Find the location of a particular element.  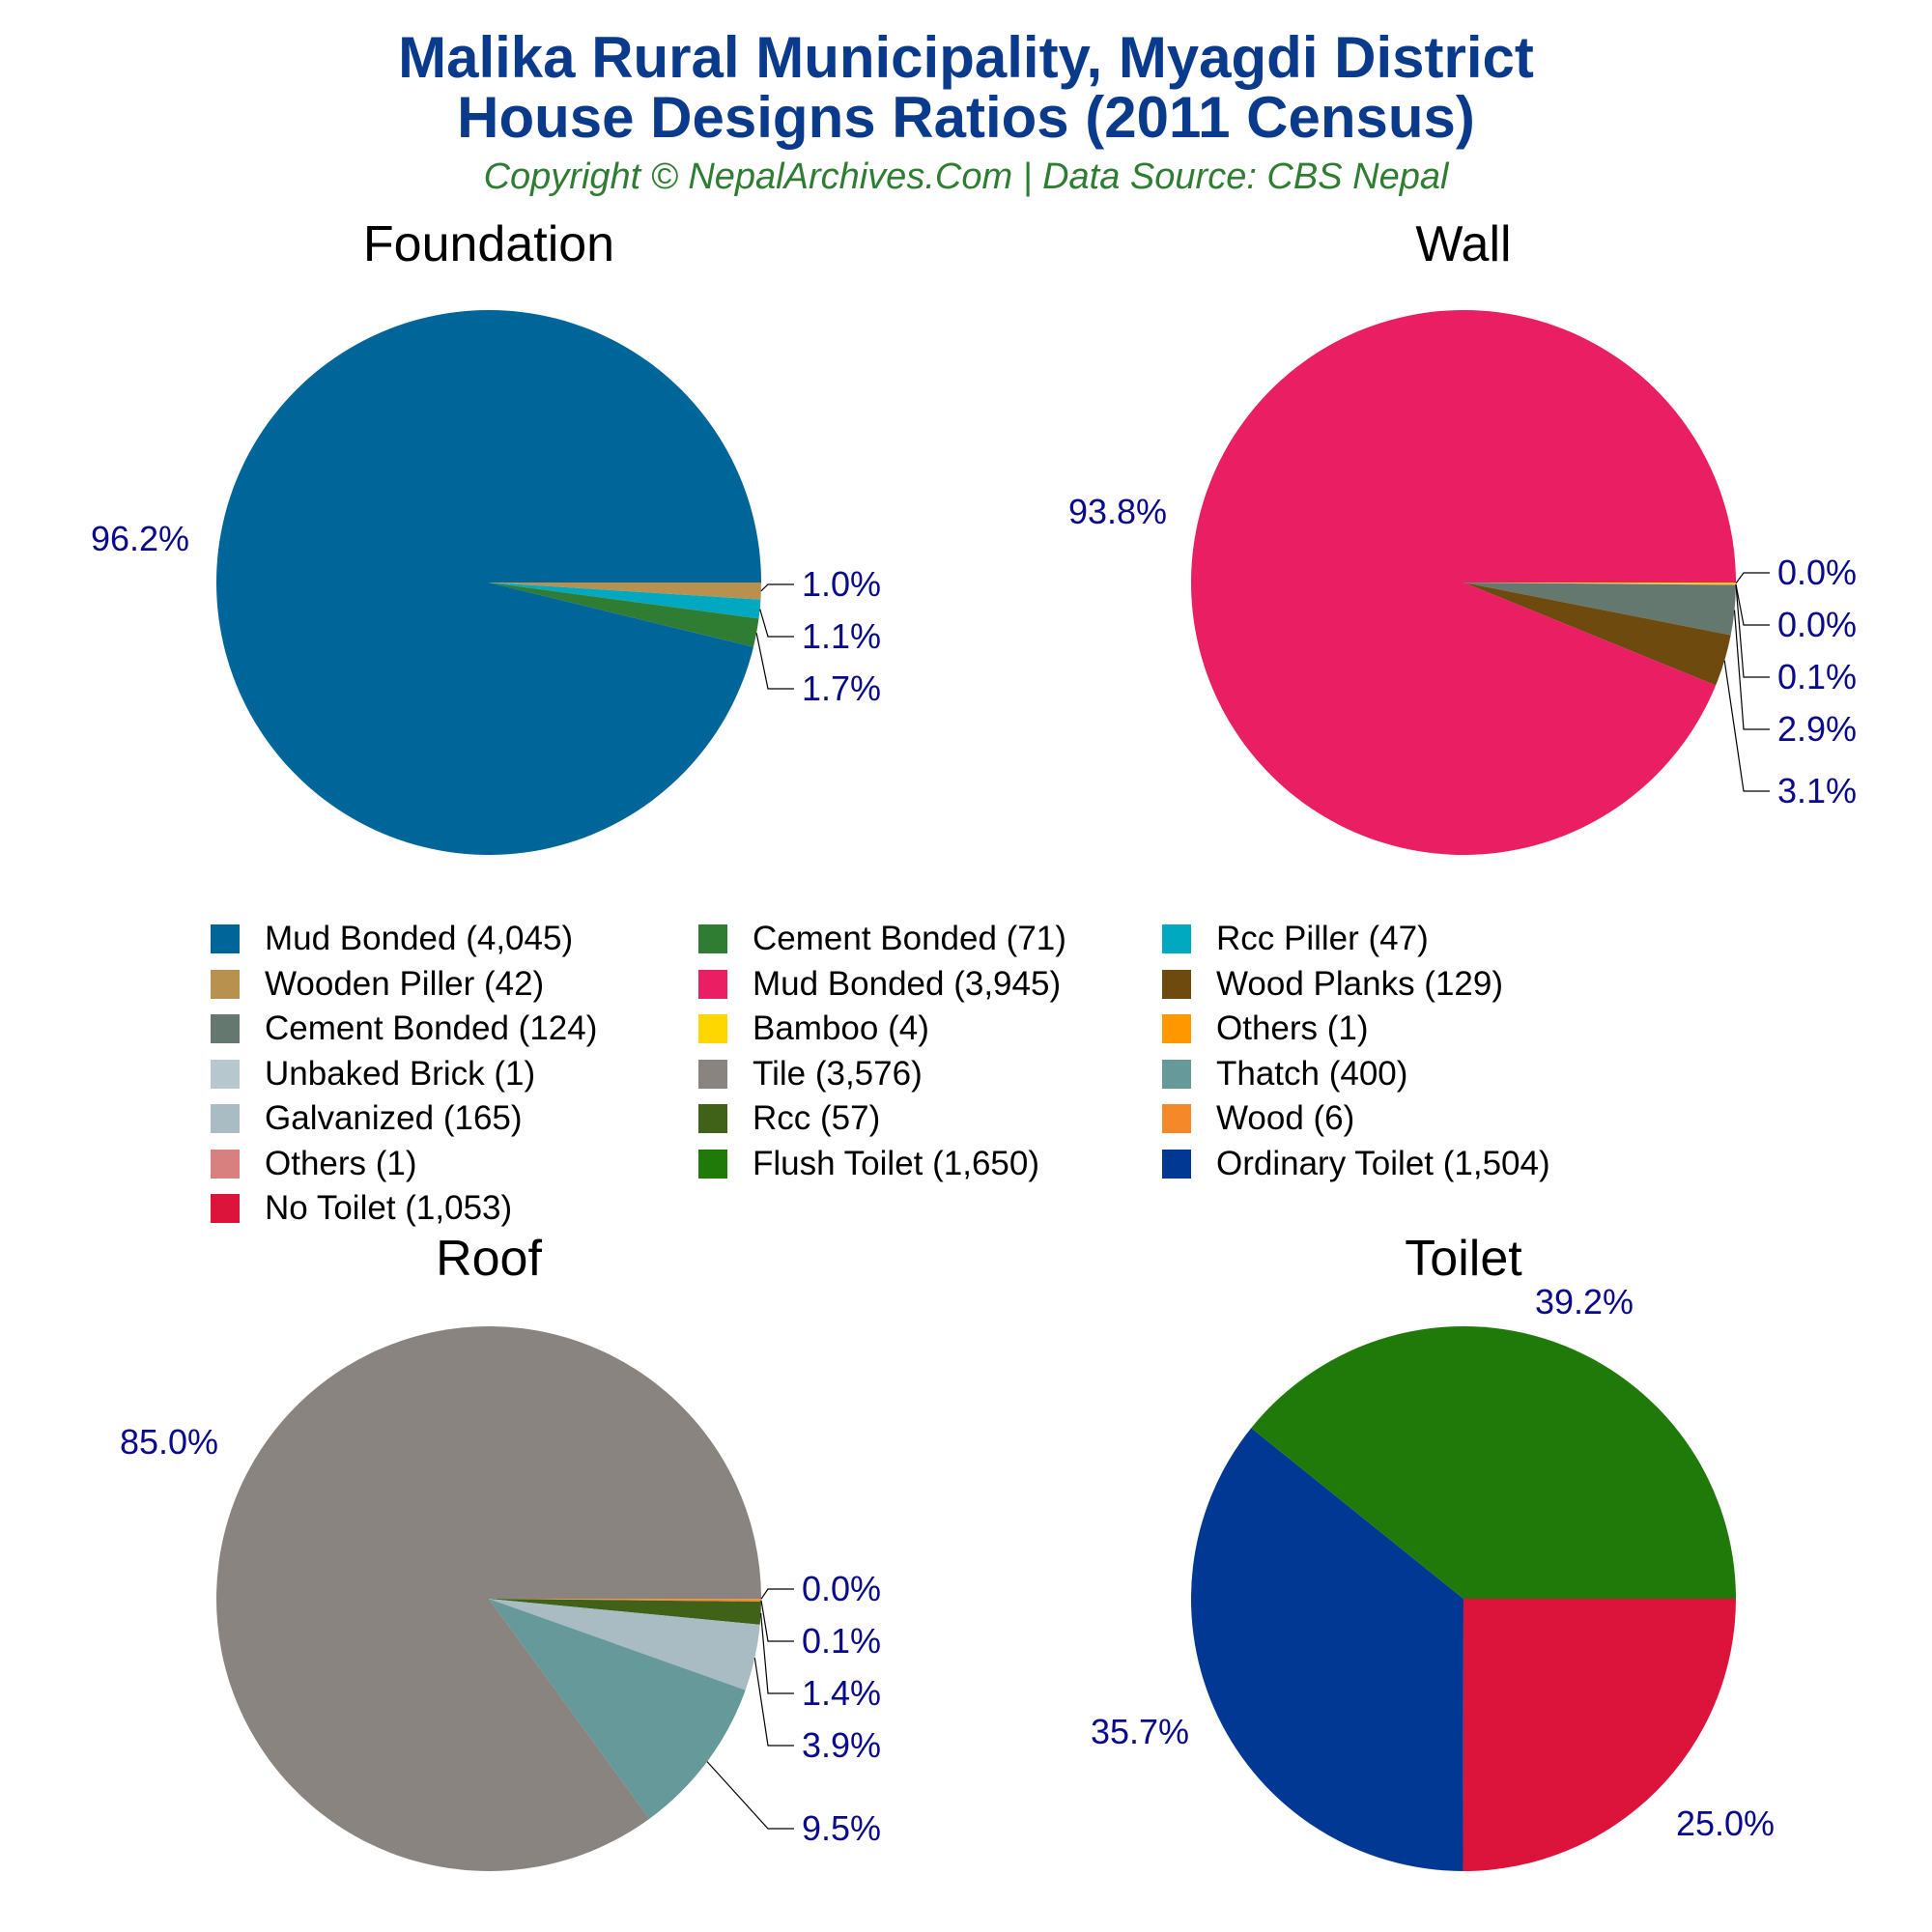

legend-label: No Toilet (1,053) is located at coordinates (389, 1208).